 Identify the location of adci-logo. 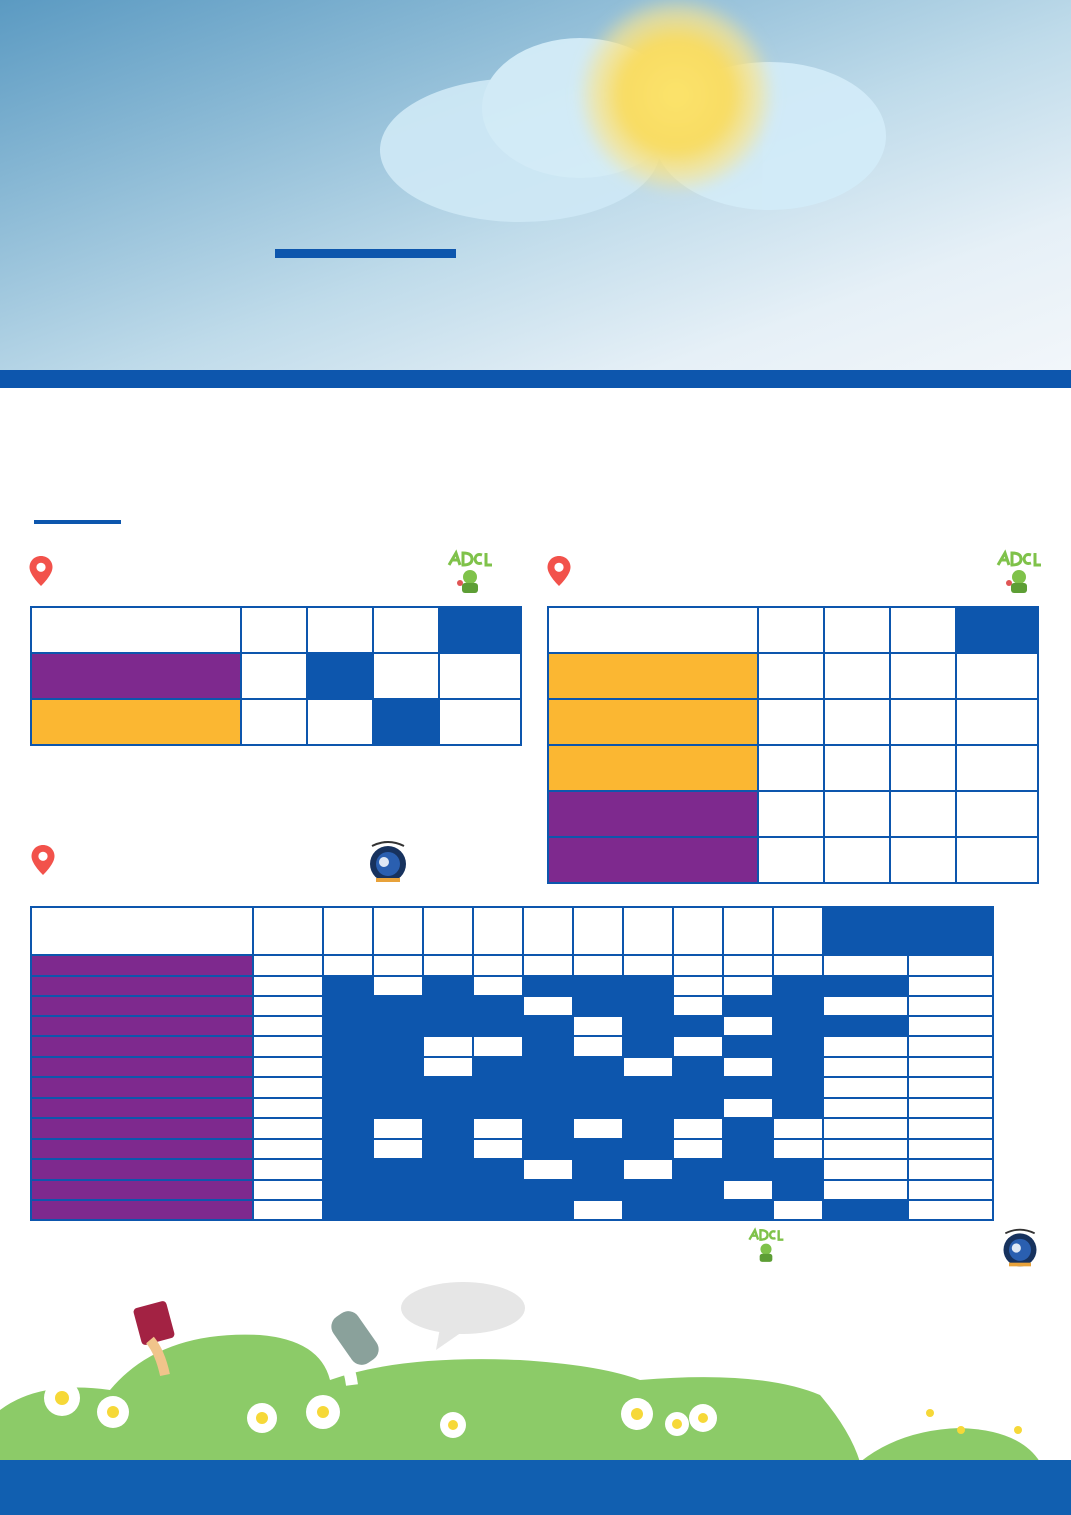
(1018, 571).